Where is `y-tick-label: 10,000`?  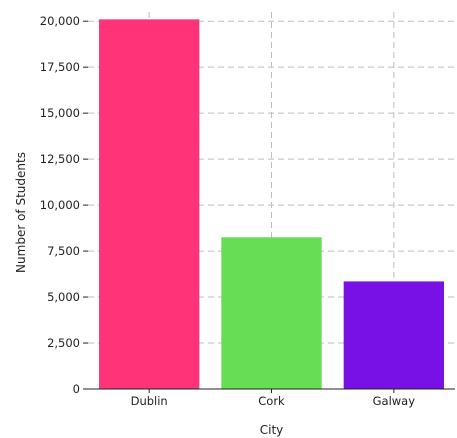 y-tick-label: 10,000 is located at coordinates (60, 205).